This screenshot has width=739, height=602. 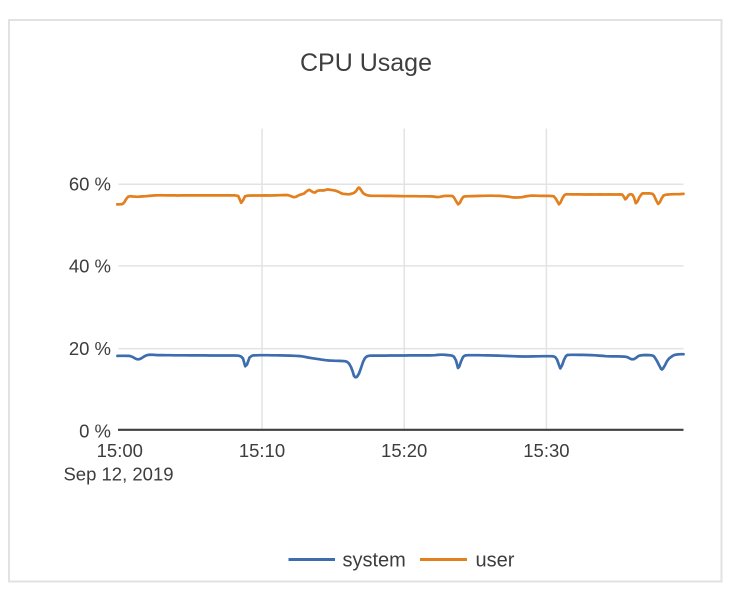 What do you see at coordinates (495, 561) in the screenshot?
I see `svg-text: user` at bounding box center [495, 561].